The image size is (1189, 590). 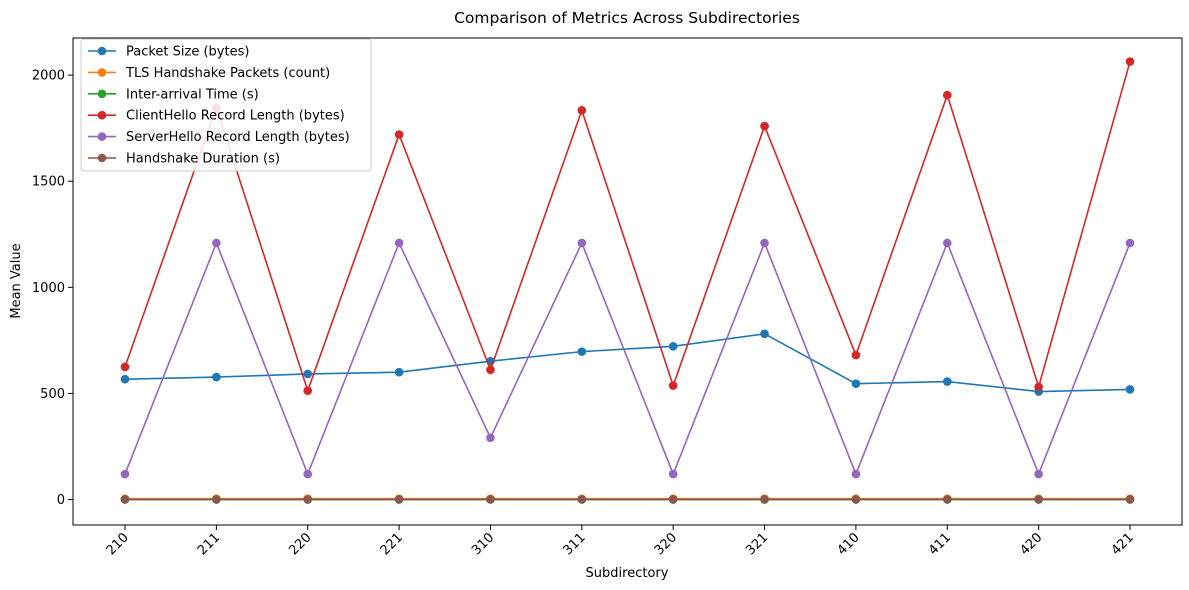 I want to click on x-tick-label: 320, so click(x=666, y=544).